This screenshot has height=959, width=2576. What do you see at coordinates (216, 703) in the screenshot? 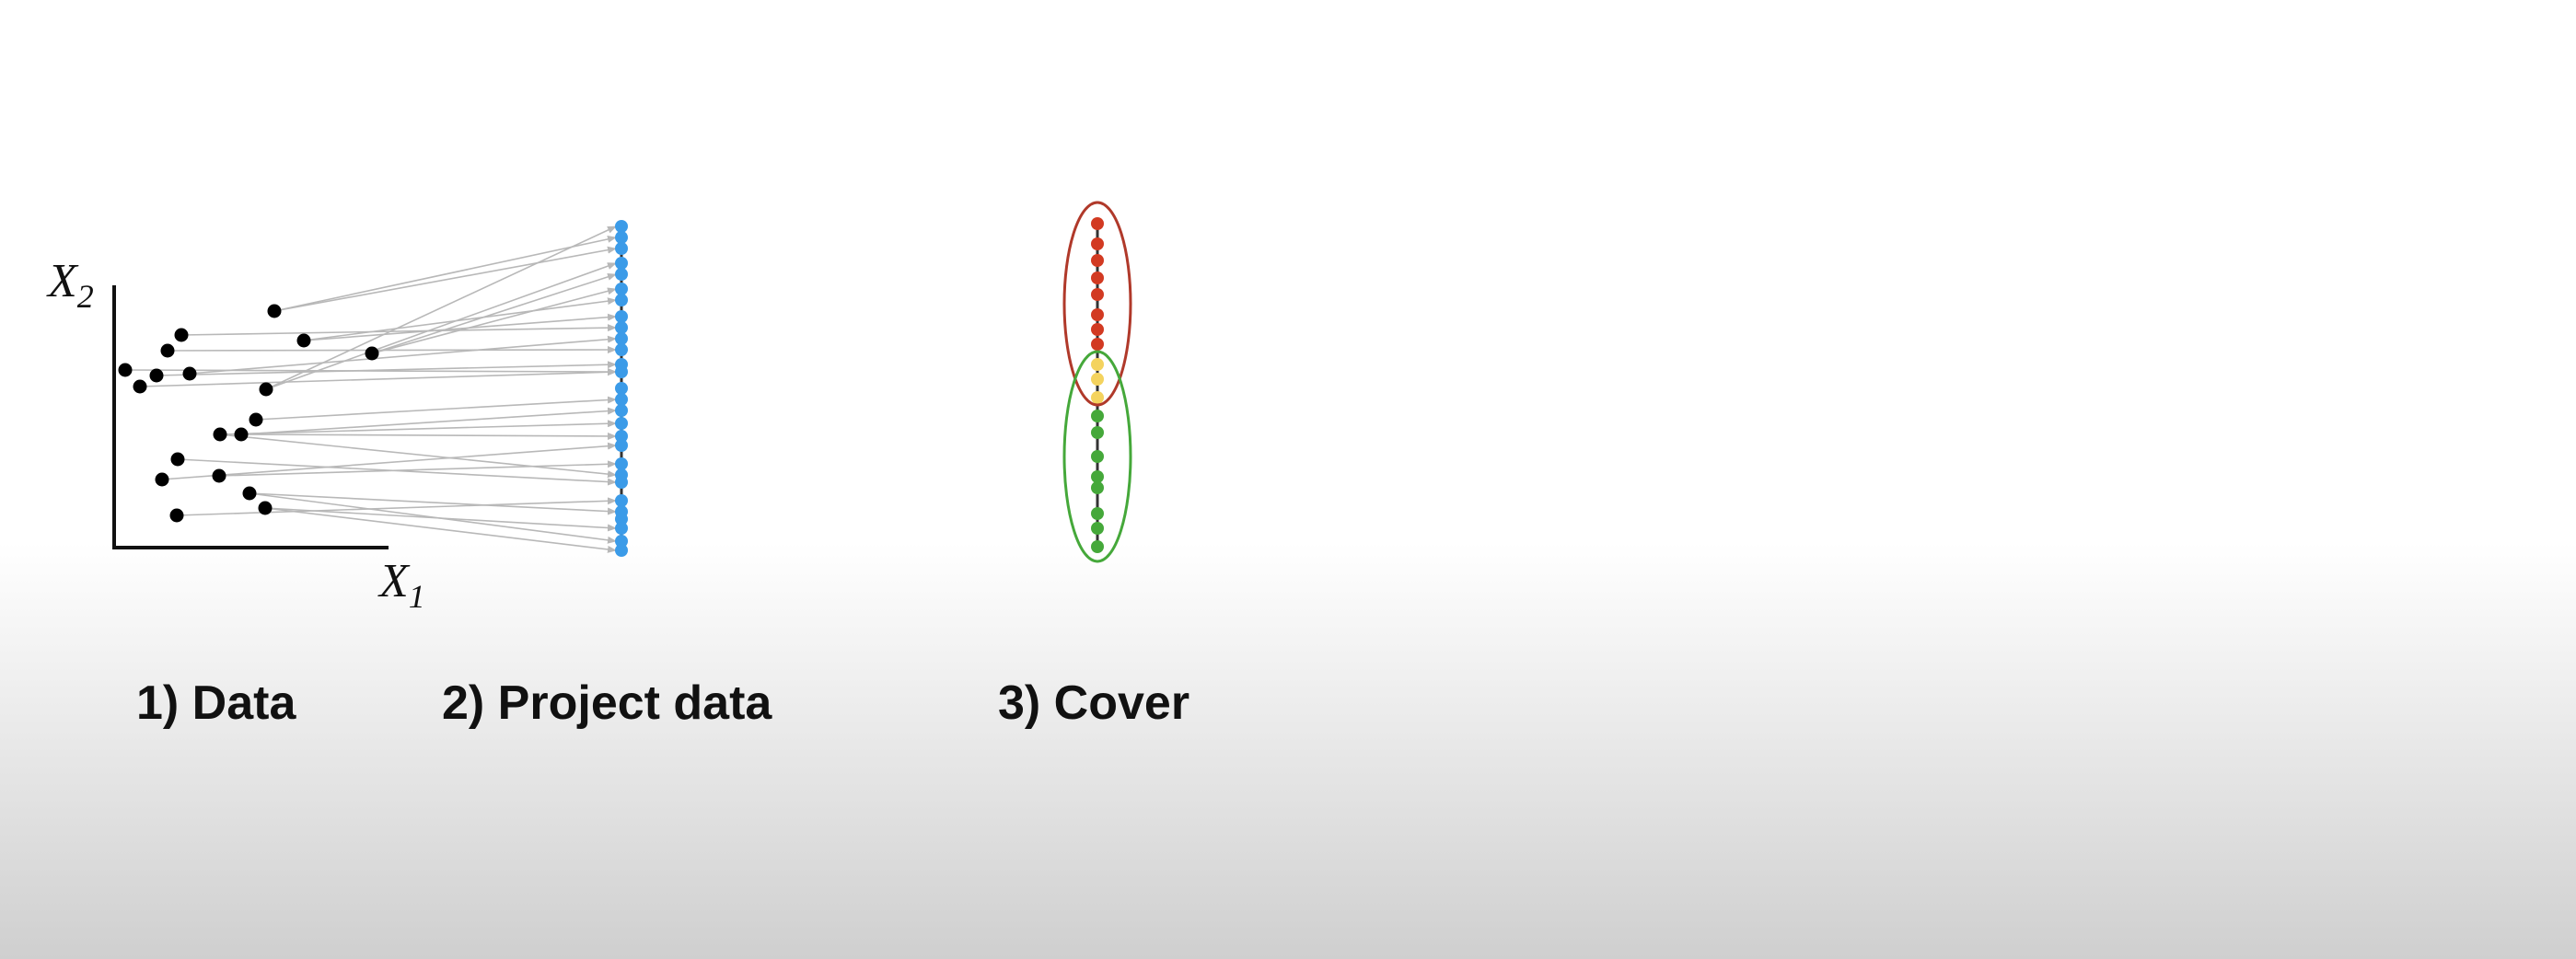
I see `step-label-data: 1) Data` at bounding box center [216, 703].